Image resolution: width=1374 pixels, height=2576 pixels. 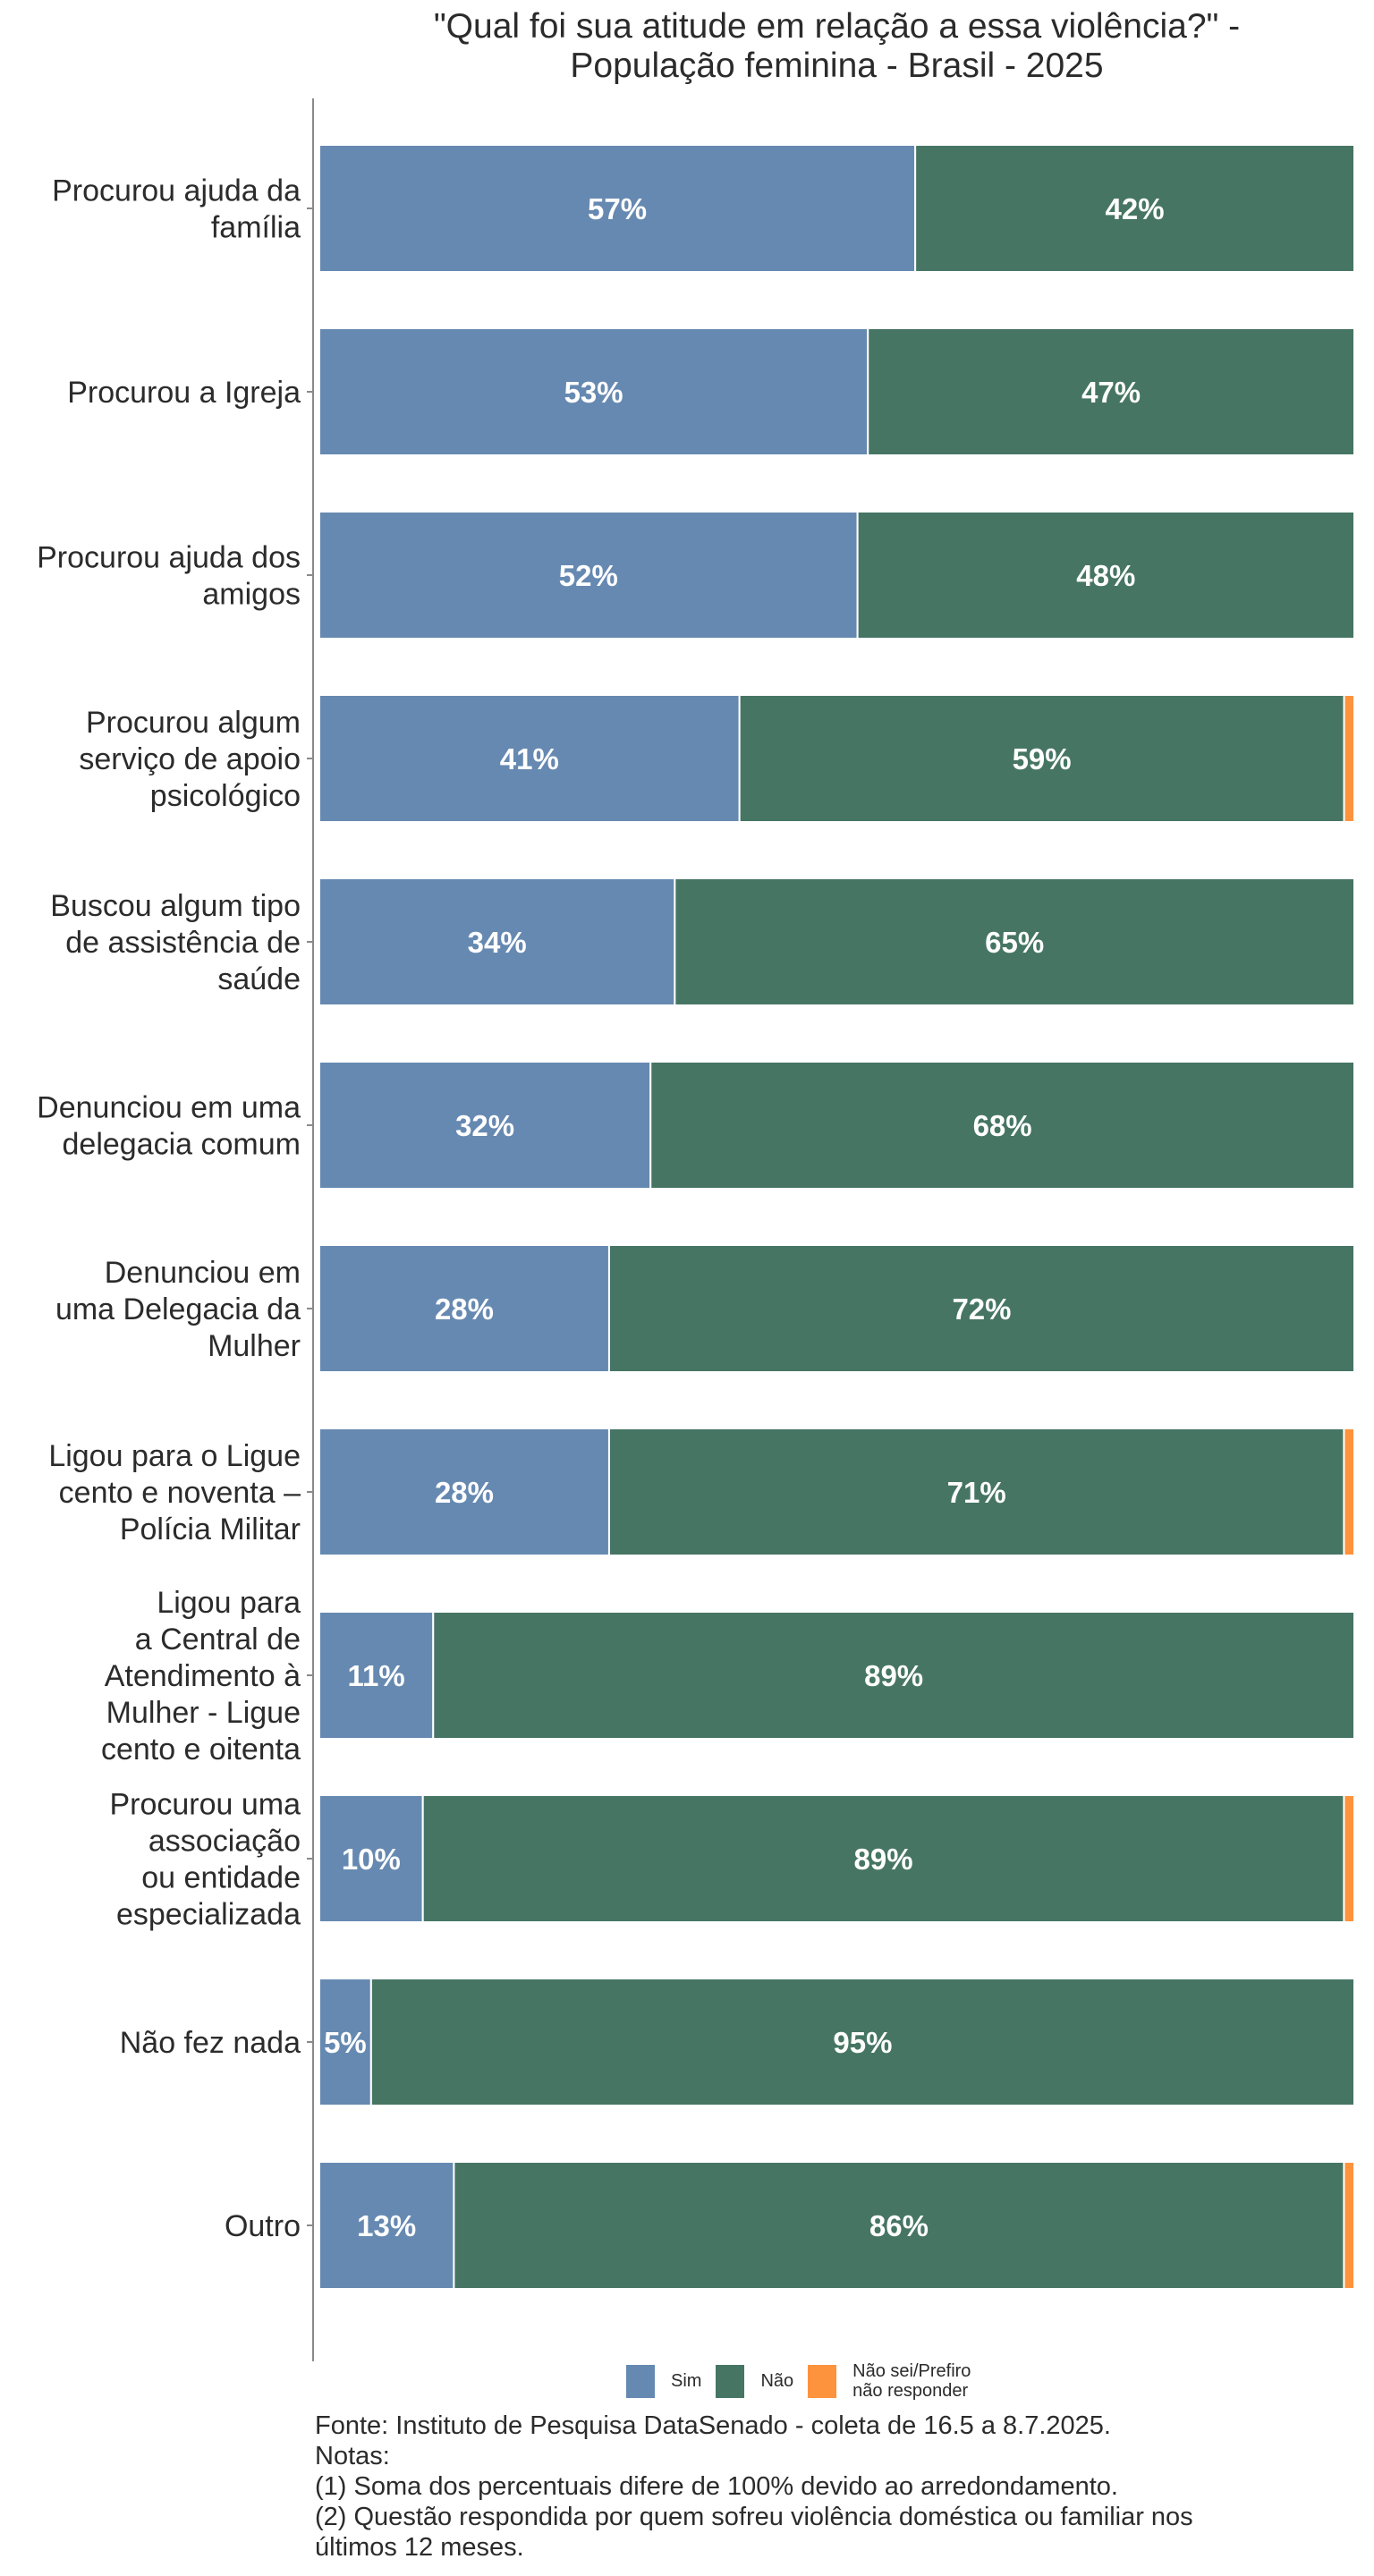 I want to click on bar-label-sim-1: 57%, so click(x=617, y=208).